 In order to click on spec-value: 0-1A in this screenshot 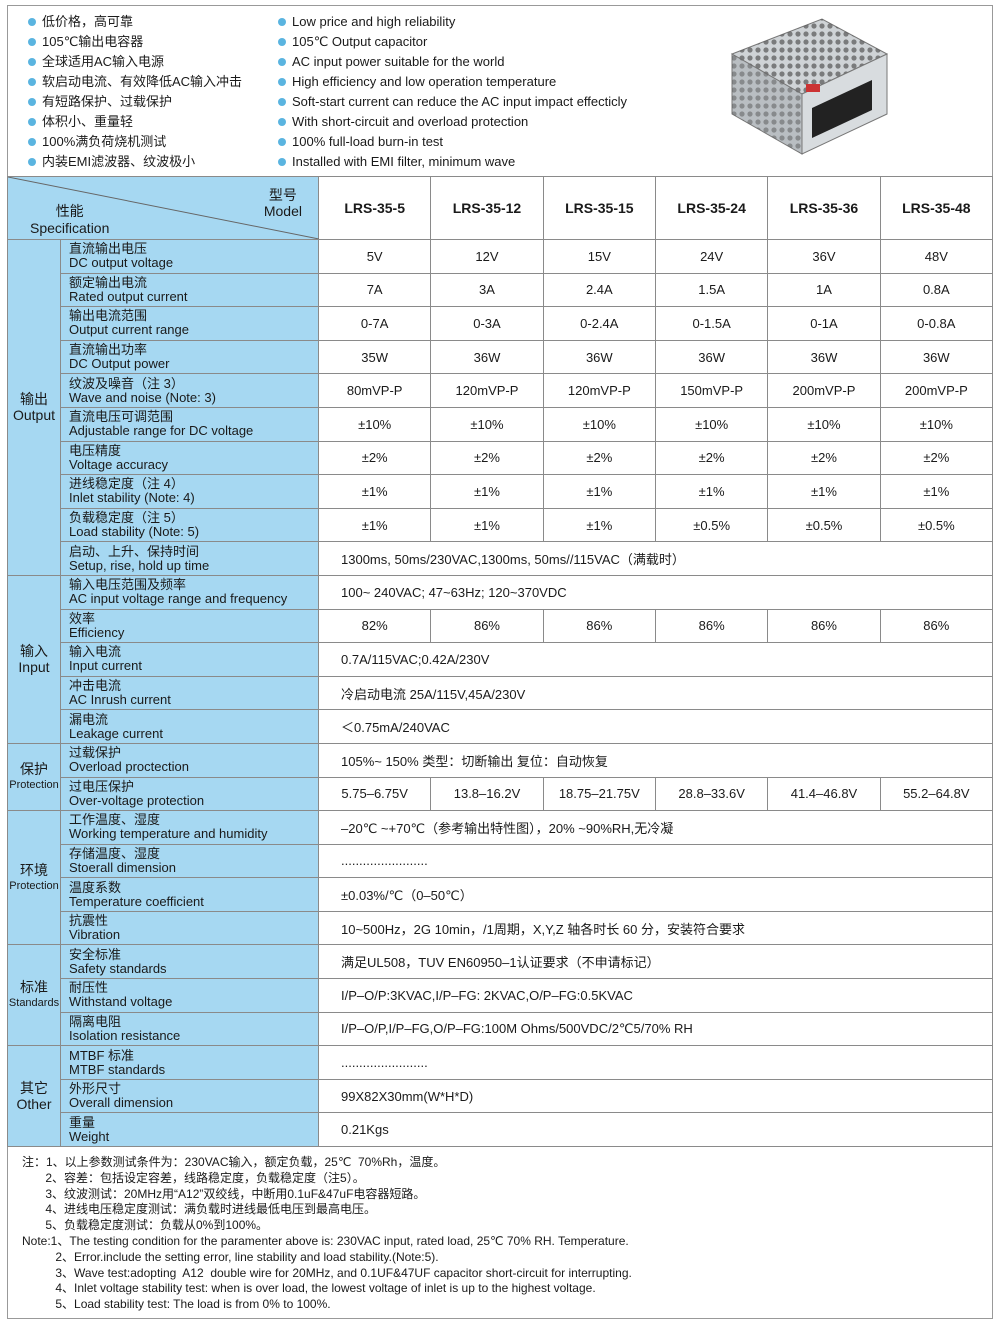, I will do `click(824, 323)`.